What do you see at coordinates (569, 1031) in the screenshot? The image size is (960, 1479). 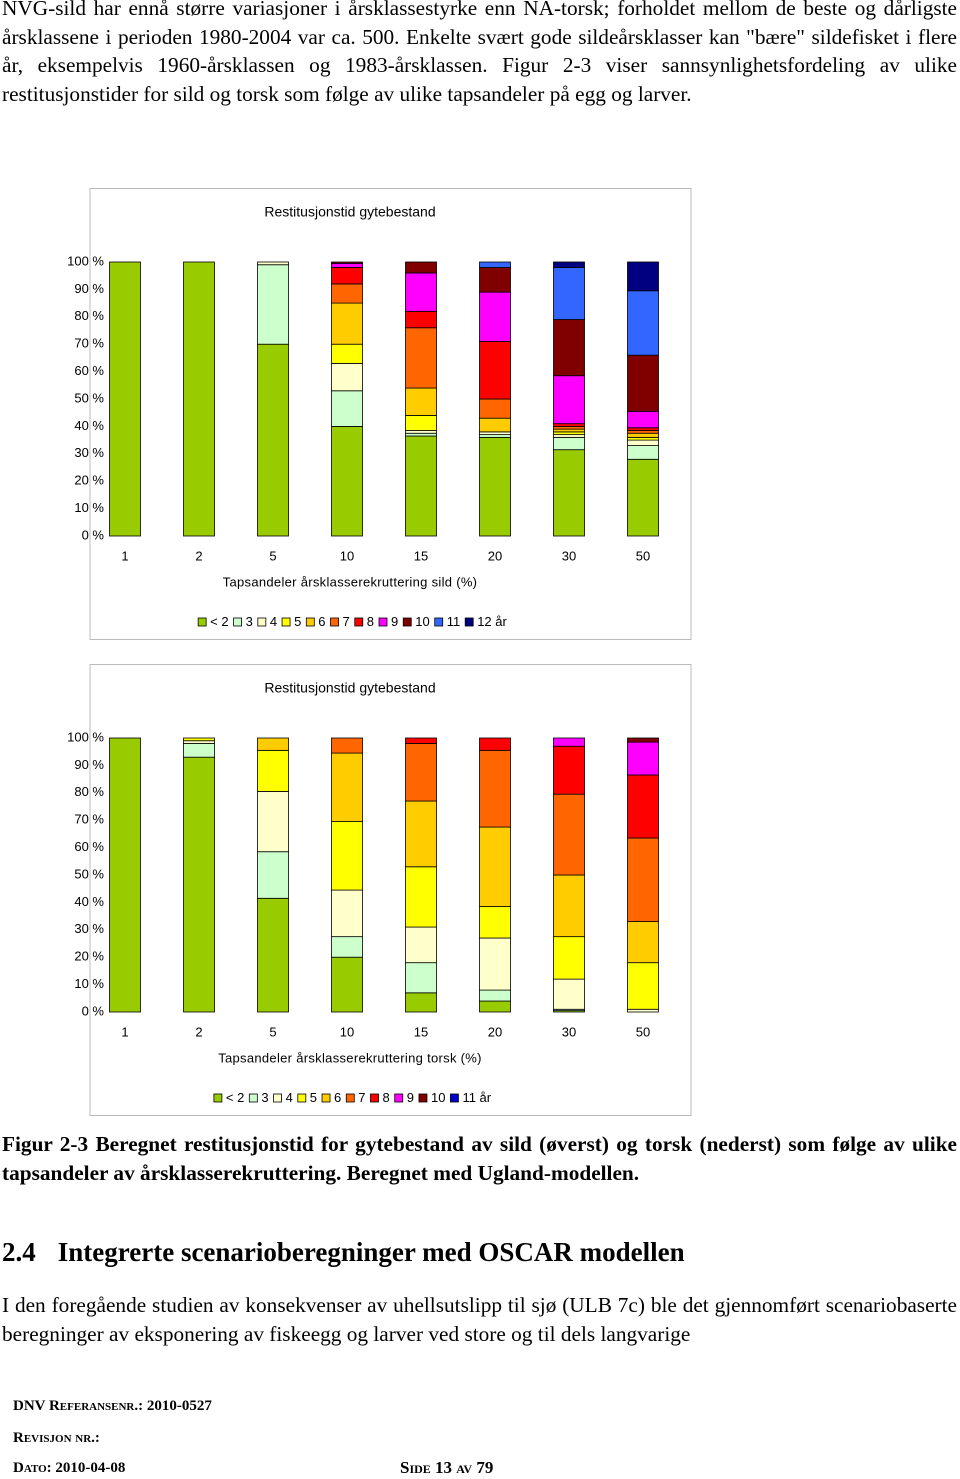 I see `x-tick-label: 30` at bounding box center [569, 1031].